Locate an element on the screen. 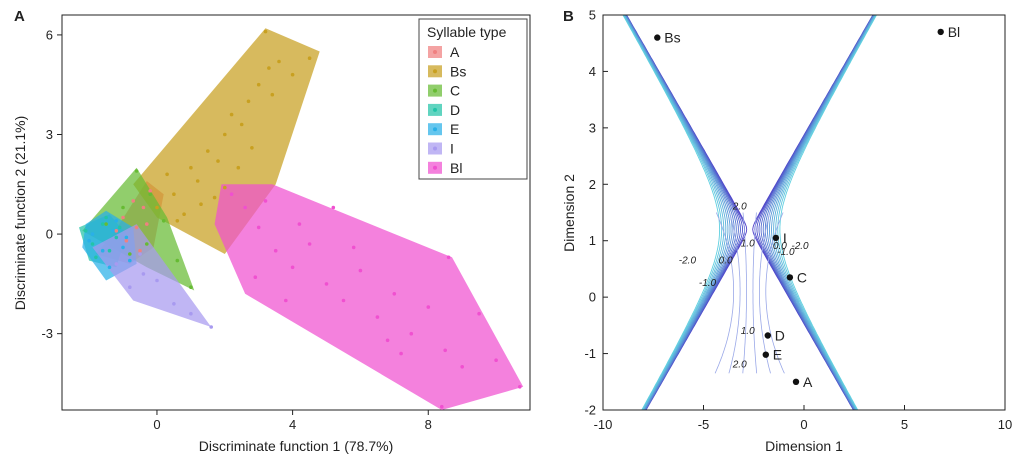 Image resolution: width=1015 pixels, height=458 pixels. x-tick-label: 4 is located at coordinates (292, 424).